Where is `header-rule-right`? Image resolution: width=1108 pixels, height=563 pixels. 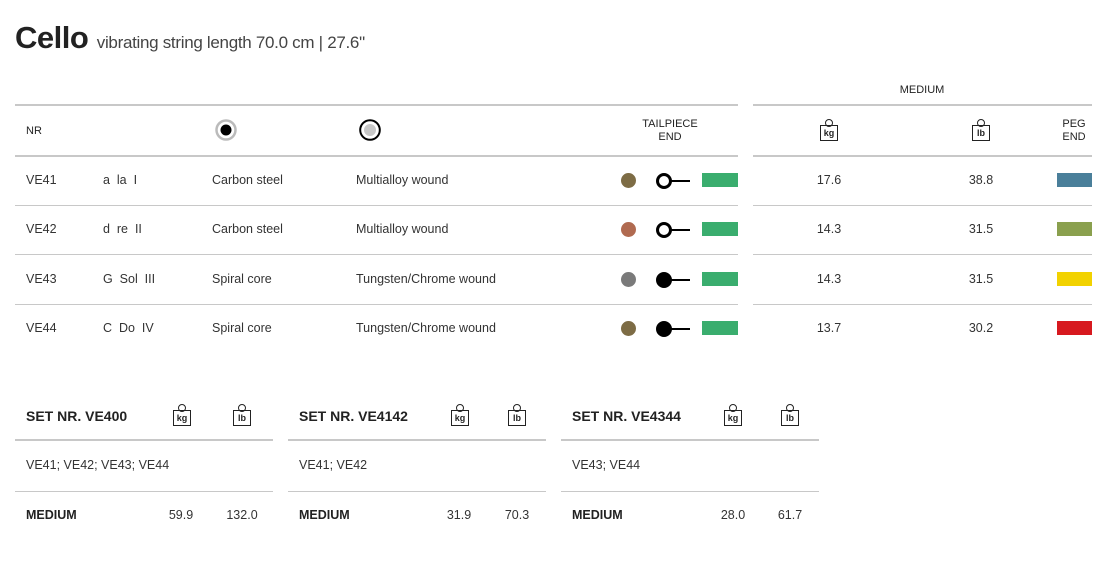 header-rule-right is located at coordinates (922, 156).